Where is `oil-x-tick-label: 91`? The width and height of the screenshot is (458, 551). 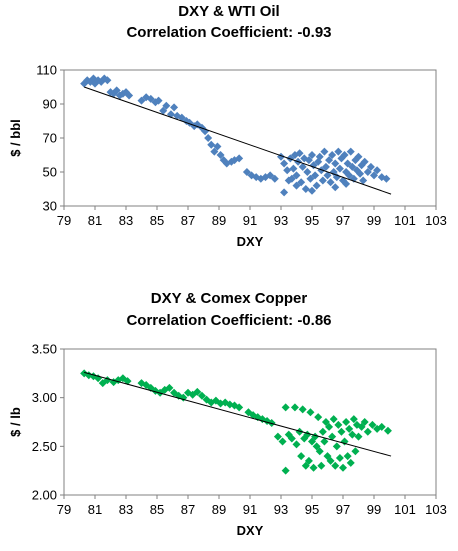 oil-x-tick-label: 91 is located at coordinates (250, 220).